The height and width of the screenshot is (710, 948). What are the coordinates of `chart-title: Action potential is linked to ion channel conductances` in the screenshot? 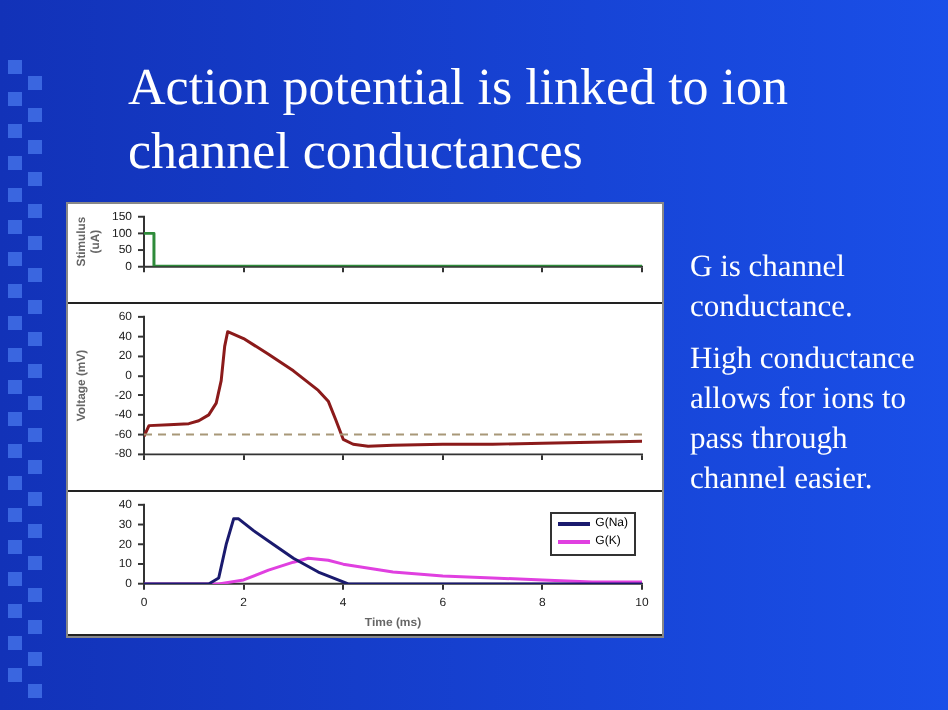 It's located at (459, 120).